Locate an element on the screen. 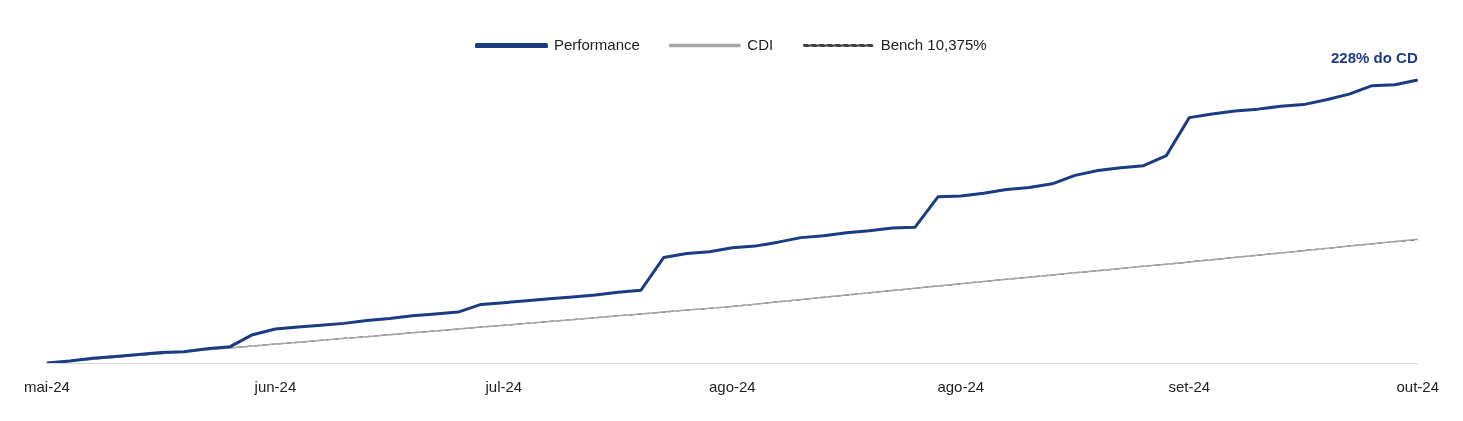  legend-label: Performance is located at coordinates (596, 44).